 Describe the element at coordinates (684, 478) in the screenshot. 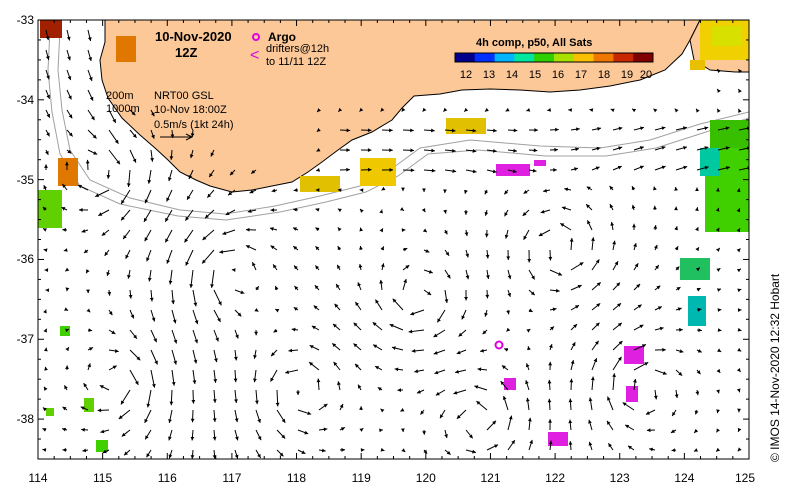

I see `lon-tick-label: 124` at that location.